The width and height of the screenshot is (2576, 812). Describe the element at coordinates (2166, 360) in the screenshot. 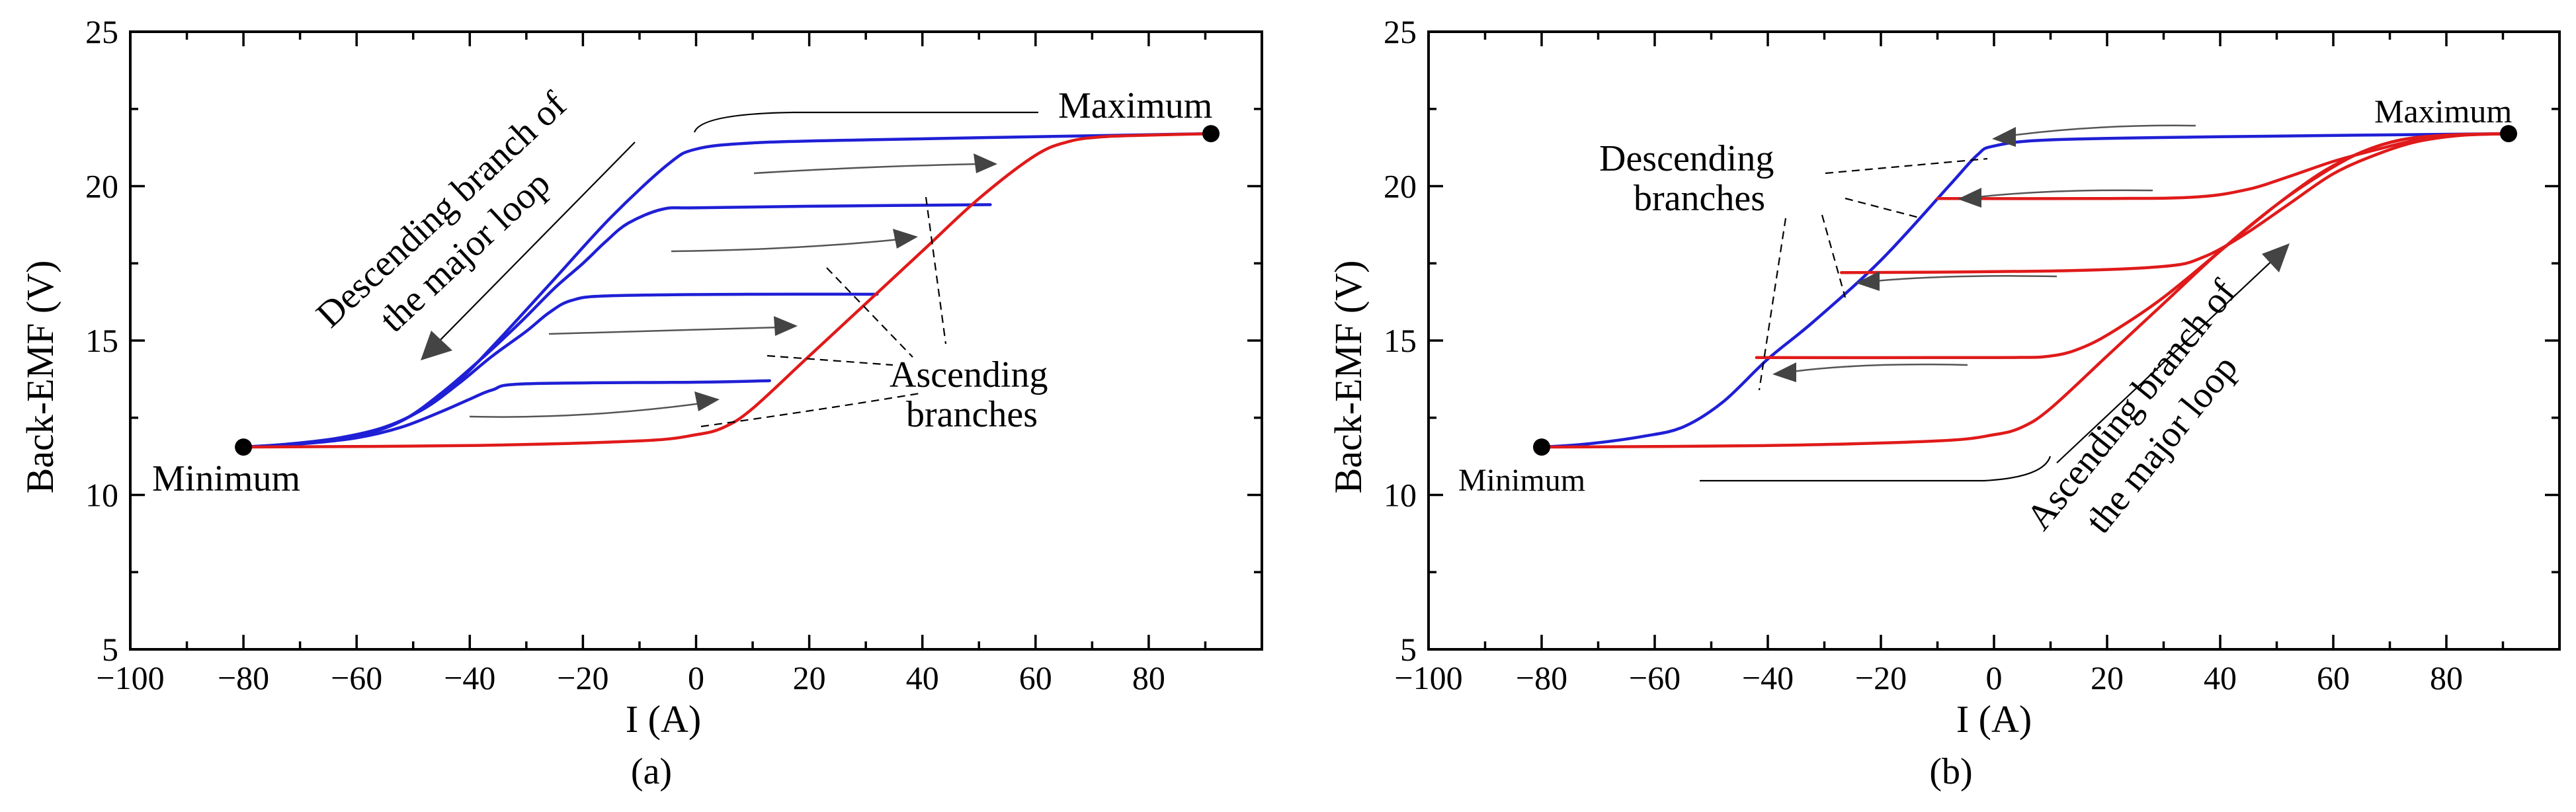

I see `ascending-arrow` at that location.